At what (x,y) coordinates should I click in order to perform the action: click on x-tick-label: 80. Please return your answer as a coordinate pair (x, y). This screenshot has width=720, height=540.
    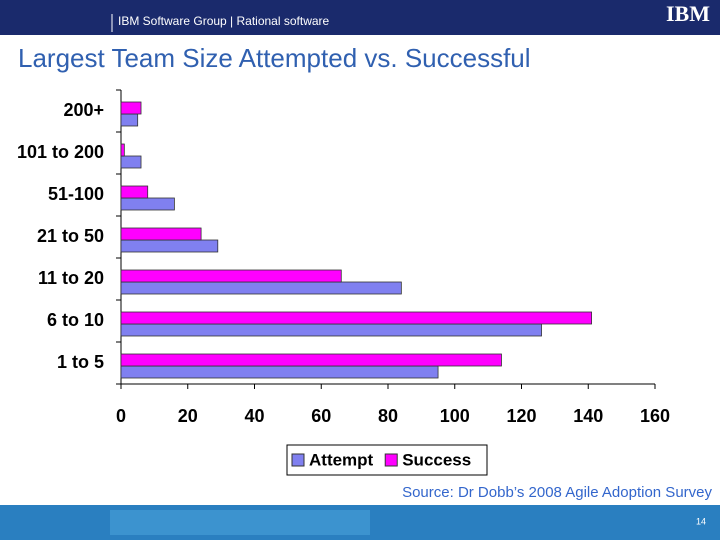
    Looking at the image, I should click on (388, 416).